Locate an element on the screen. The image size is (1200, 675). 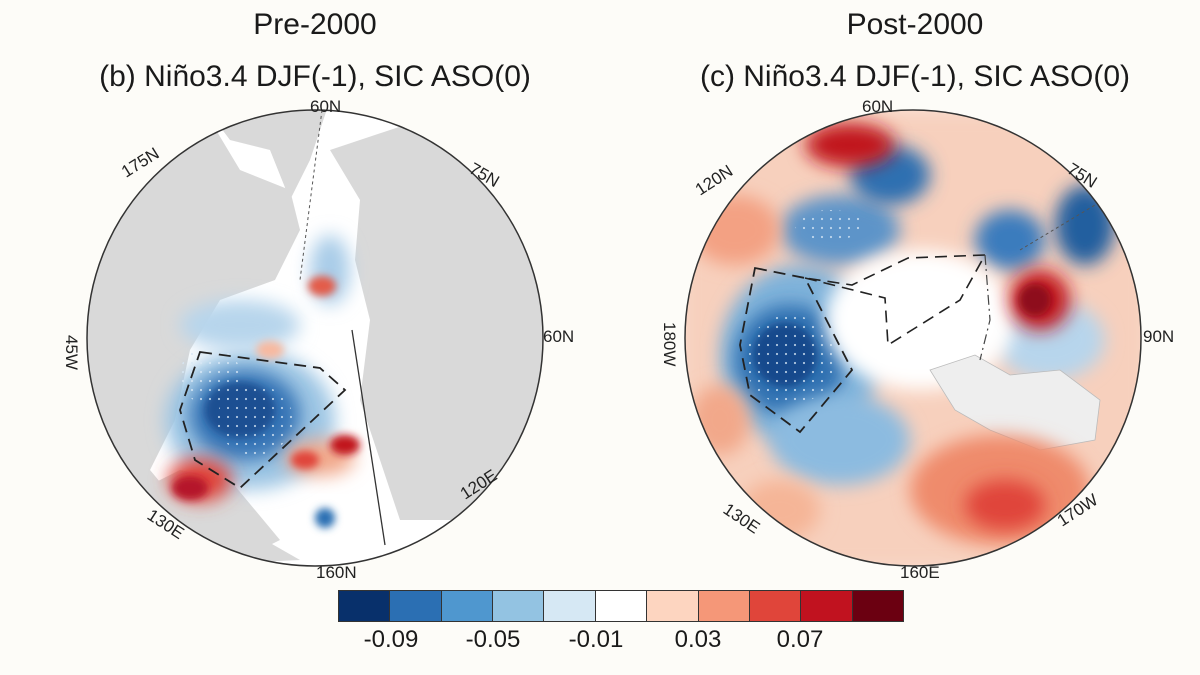
colorbar-tick-5: 0.07 is located at coordinates (800, 639).